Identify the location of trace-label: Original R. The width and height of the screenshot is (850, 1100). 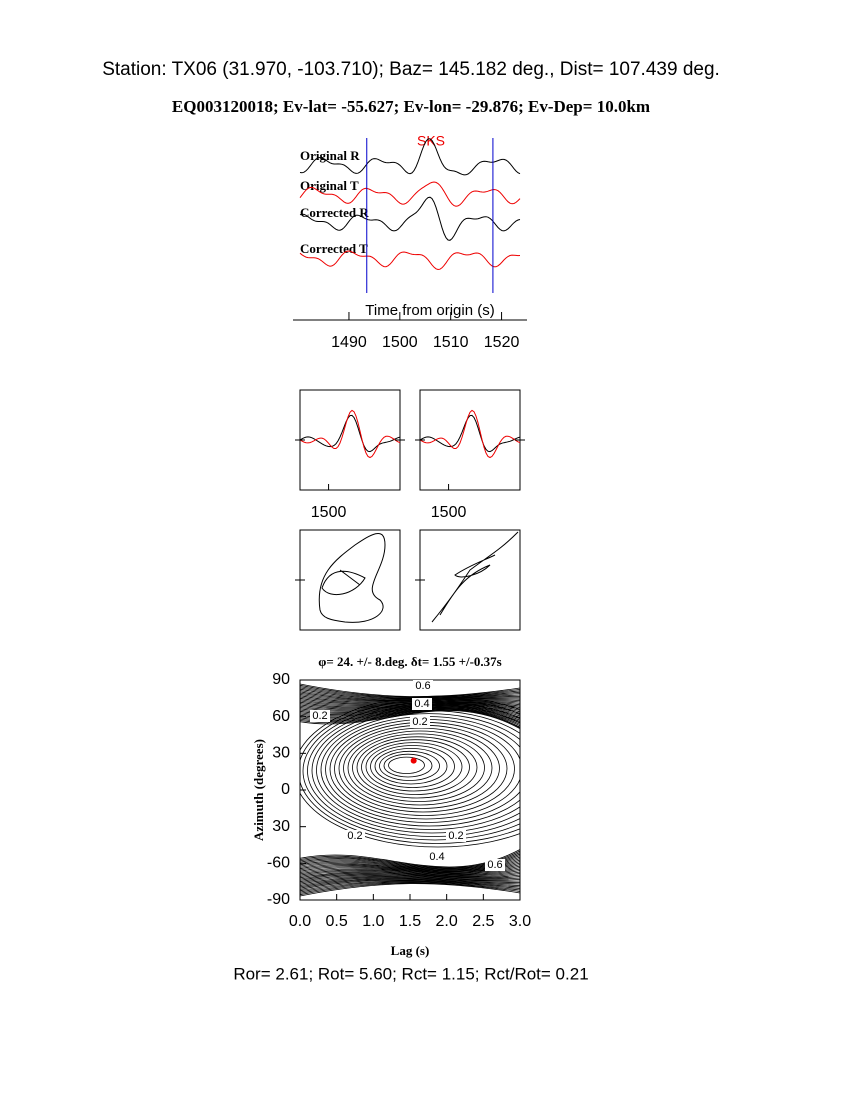
(330, 155).